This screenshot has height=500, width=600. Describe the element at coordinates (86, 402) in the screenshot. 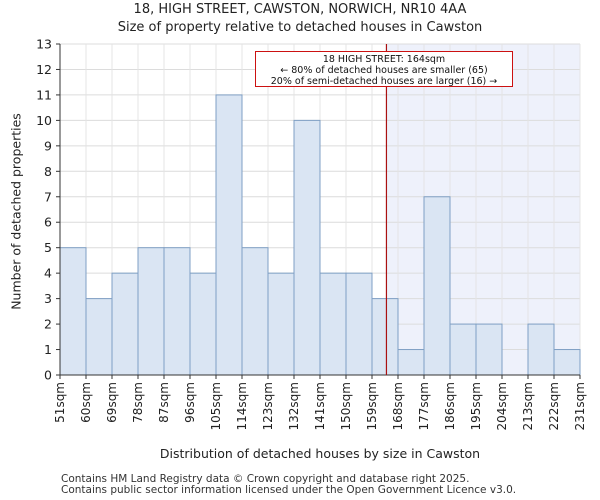

I see `x-tick-label-60sqm: 60sqm` at that location.